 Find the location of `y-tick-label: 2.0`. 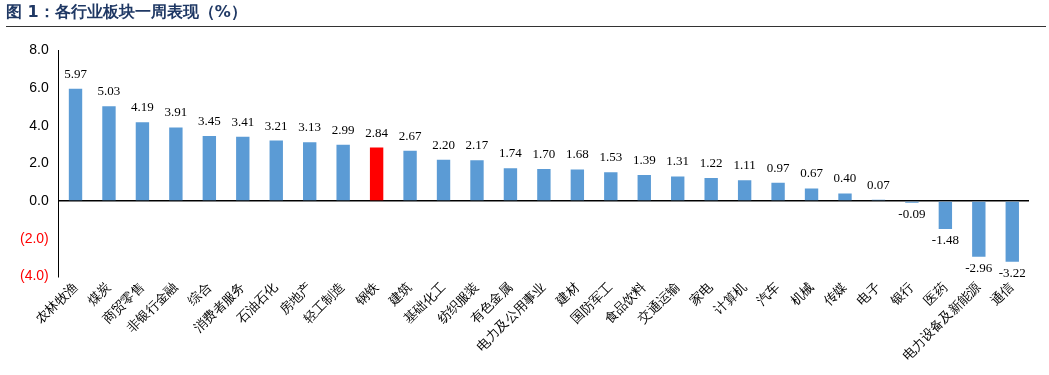

y-tick-label: 2.0 is located at coordinates (39, 162).